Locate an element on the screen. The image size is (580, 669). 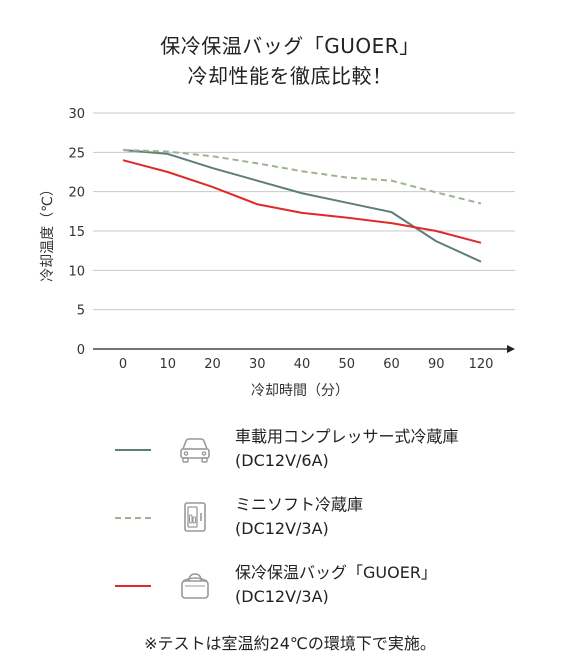
x-tick-label: 10 is located at coordinates (167, 364).